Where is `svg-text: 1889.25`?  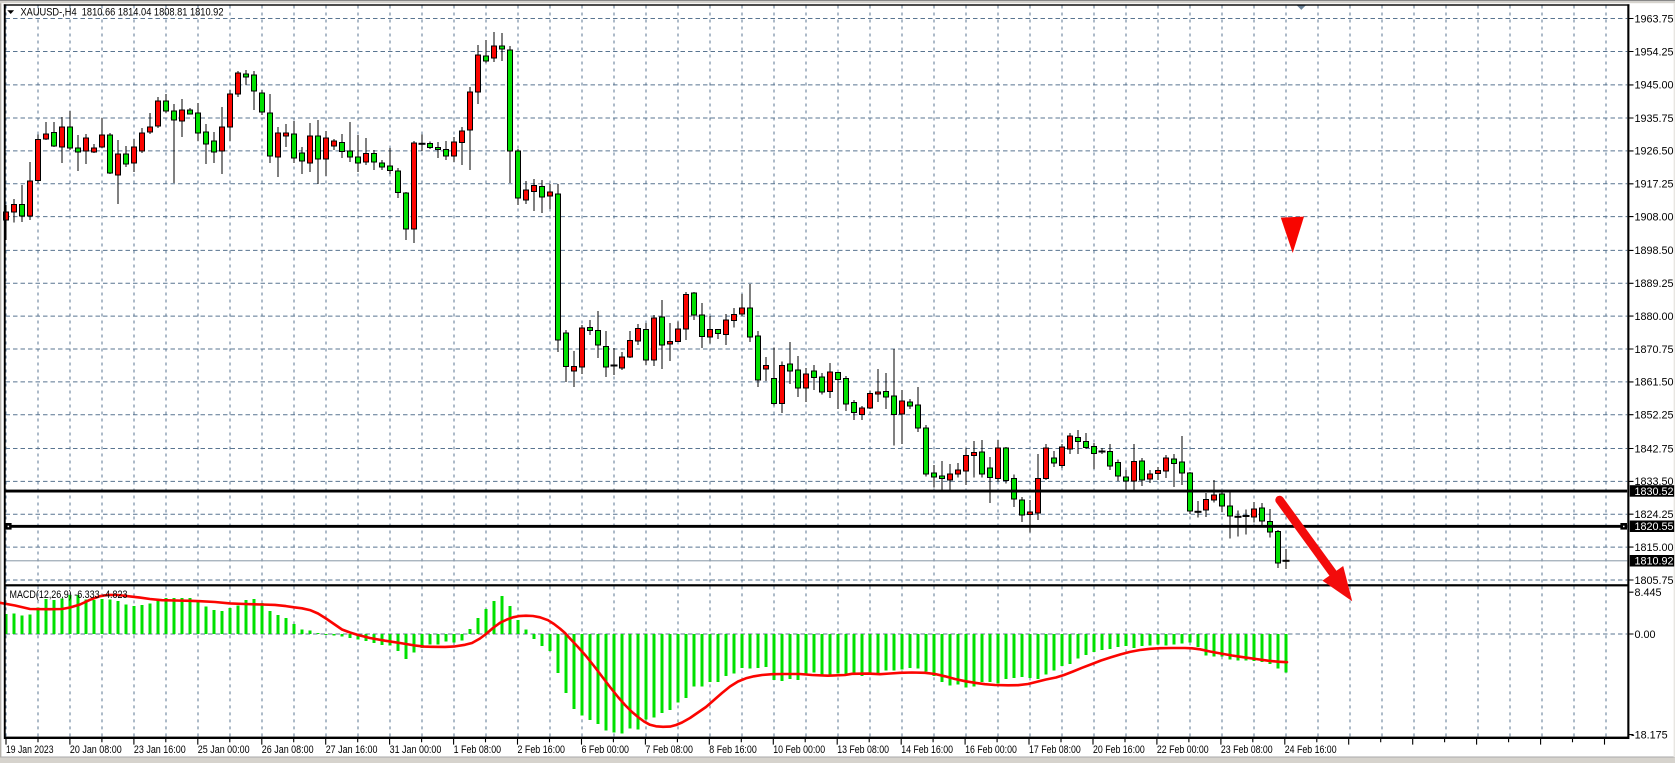
svg-text: 1889.25 is located at coordinates (1654, 284).